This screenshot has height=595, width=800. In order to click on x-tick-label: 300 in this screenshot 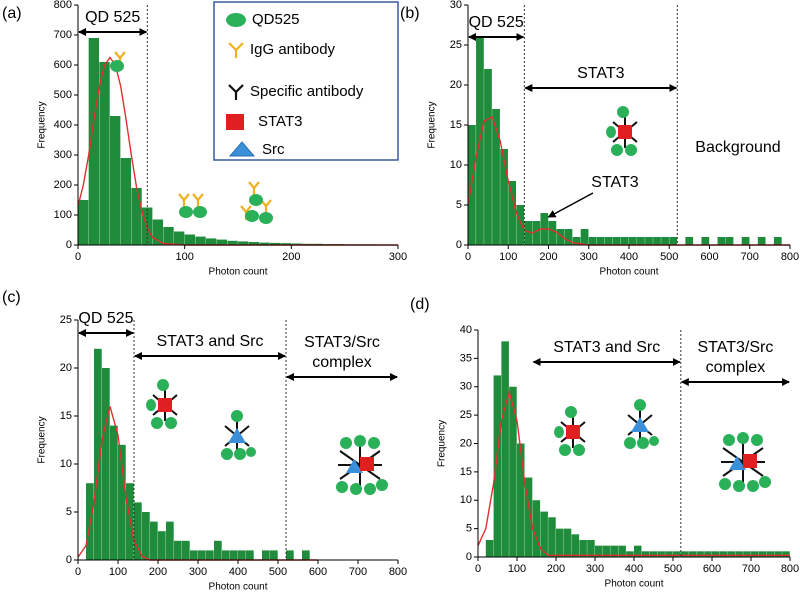, I will do `click(398, 257)`.